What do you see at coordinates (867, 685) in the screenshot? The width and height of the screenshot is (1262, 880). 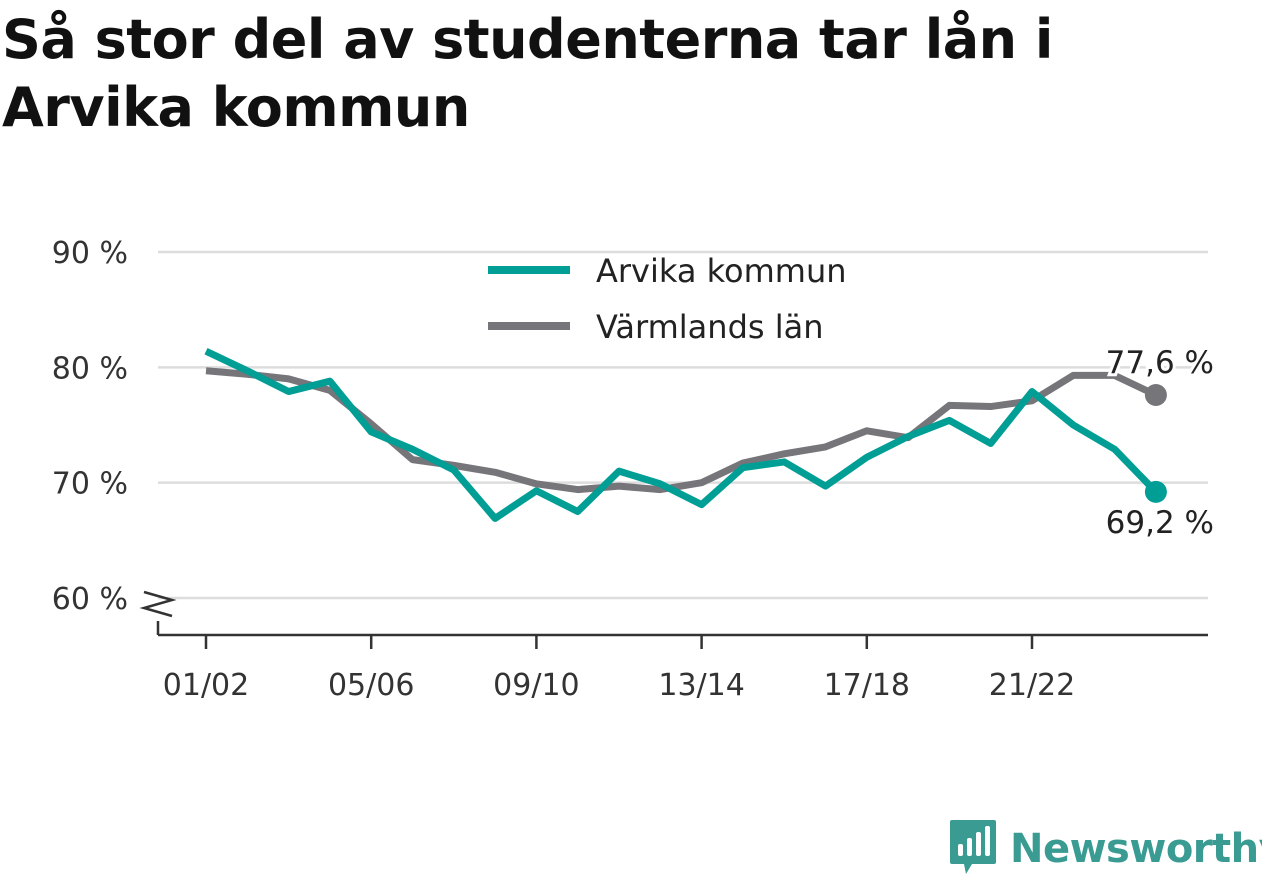 I see `x-tick-label: 17/18` at bounding box center [867, 685].